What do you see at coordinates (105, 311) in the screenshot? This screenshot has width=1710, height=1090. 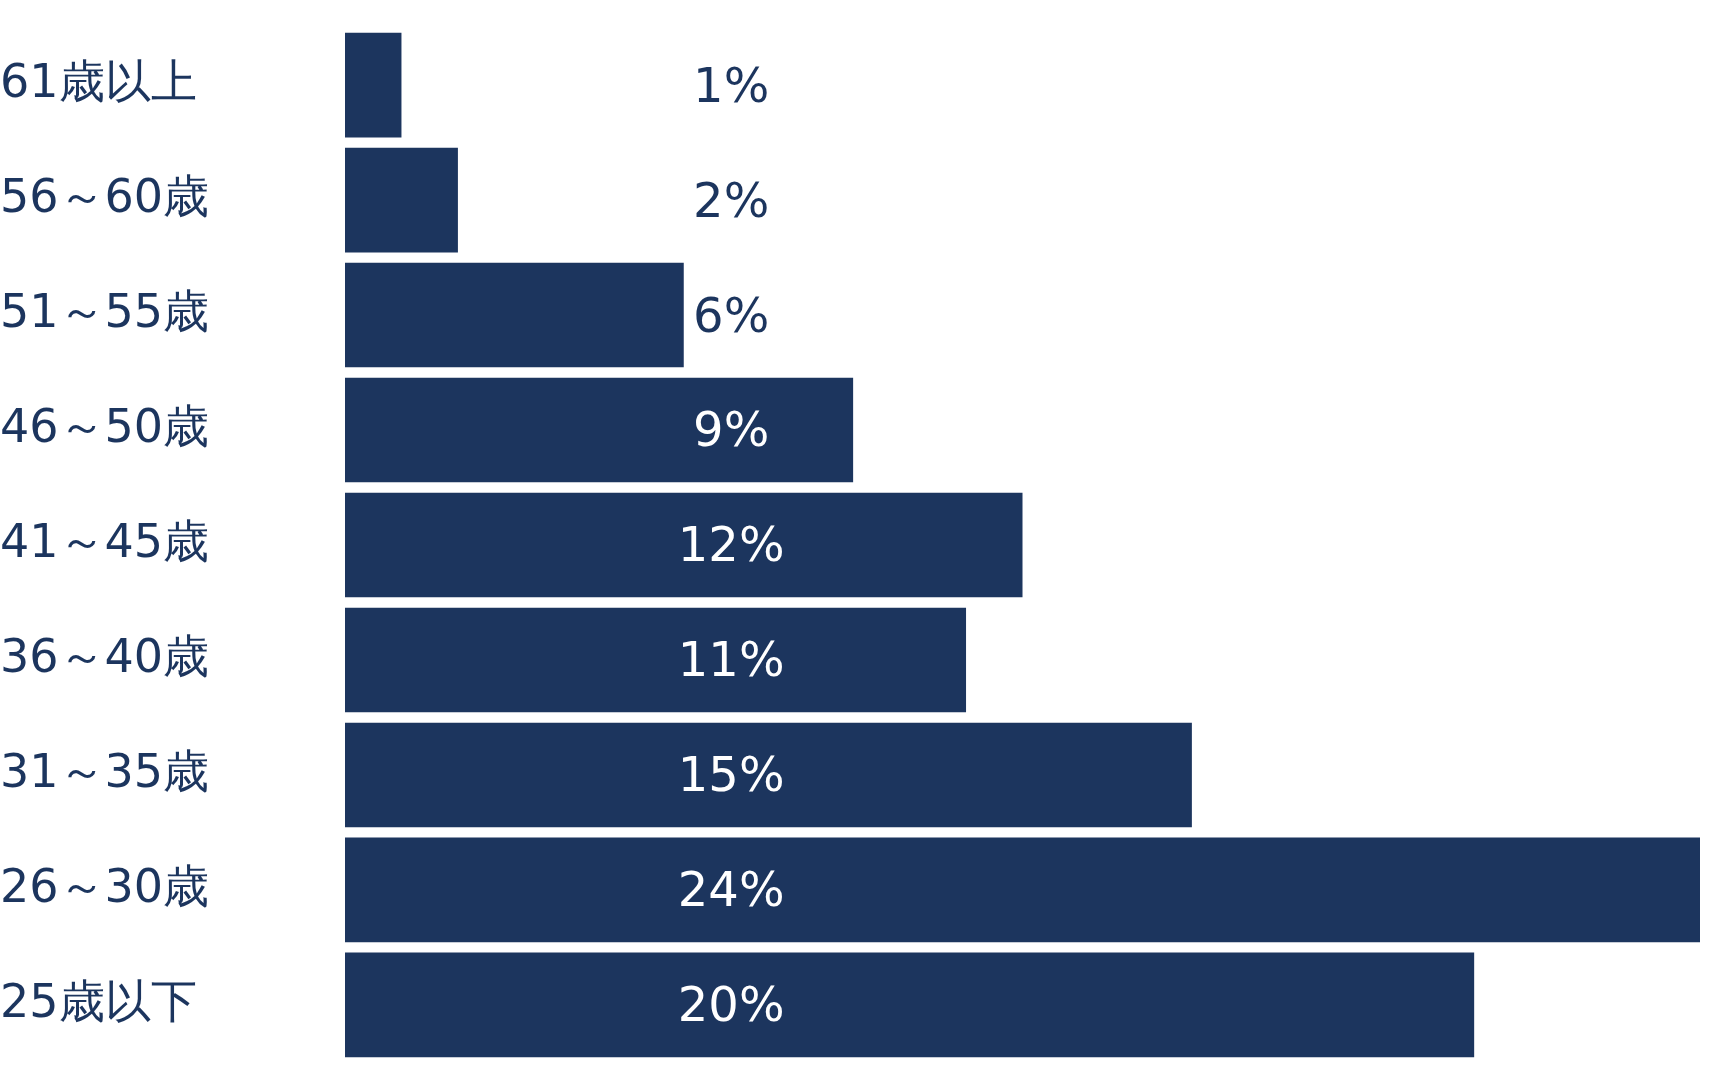 I see `y-tick-label: 51～55歳` at bounding box center [105, 311].